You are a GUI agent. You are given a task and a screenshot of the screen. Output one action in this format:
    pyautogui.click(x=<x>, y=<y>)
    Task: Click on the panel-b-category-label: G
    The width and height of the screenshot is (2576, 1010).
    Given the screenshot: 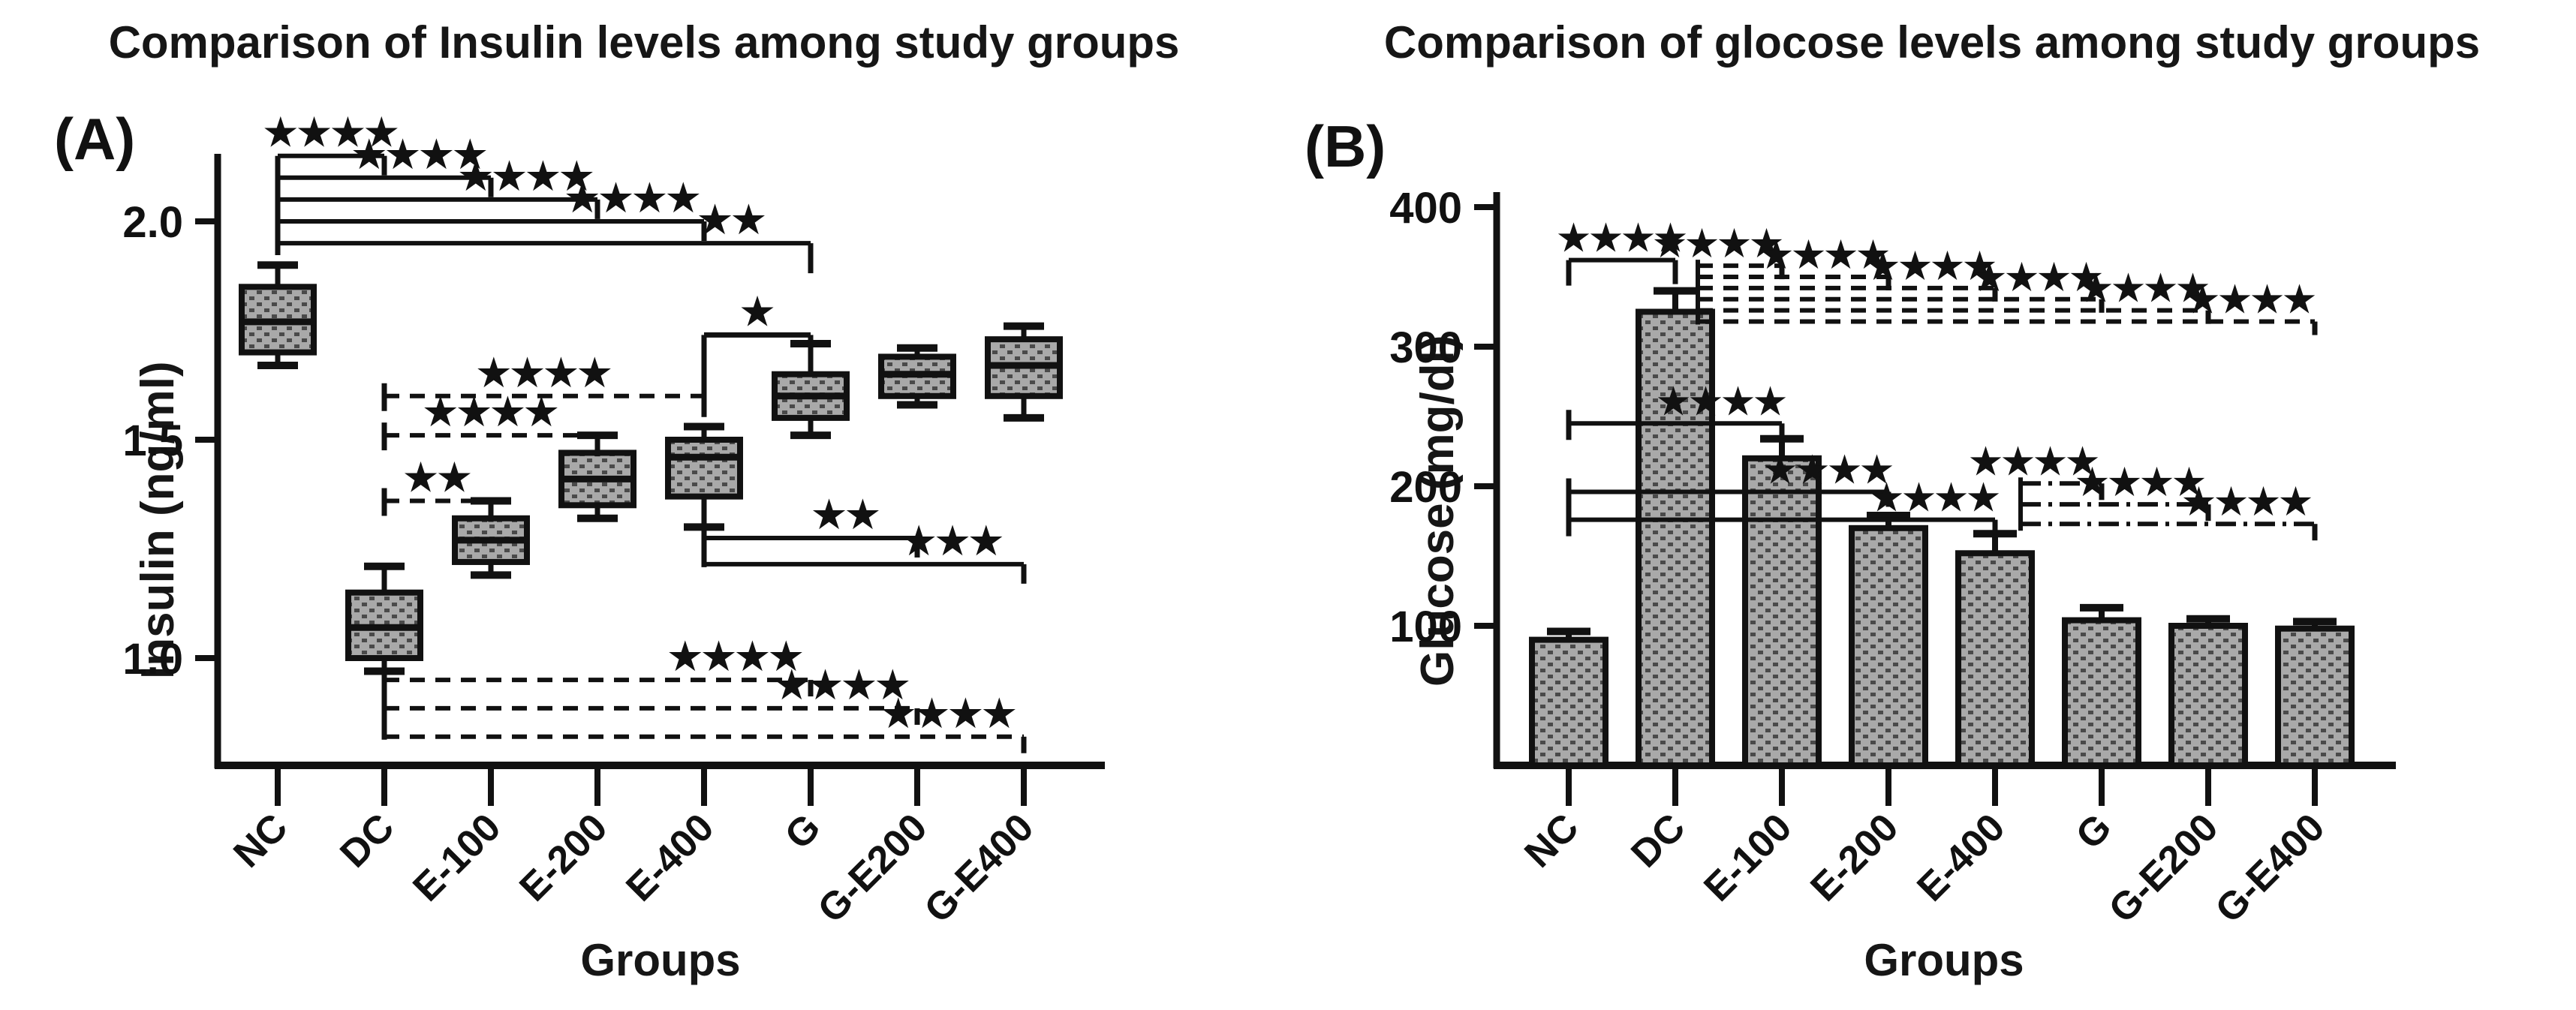 What is the action you would take?
    pyautogui.click(x=2094, y=831)
    